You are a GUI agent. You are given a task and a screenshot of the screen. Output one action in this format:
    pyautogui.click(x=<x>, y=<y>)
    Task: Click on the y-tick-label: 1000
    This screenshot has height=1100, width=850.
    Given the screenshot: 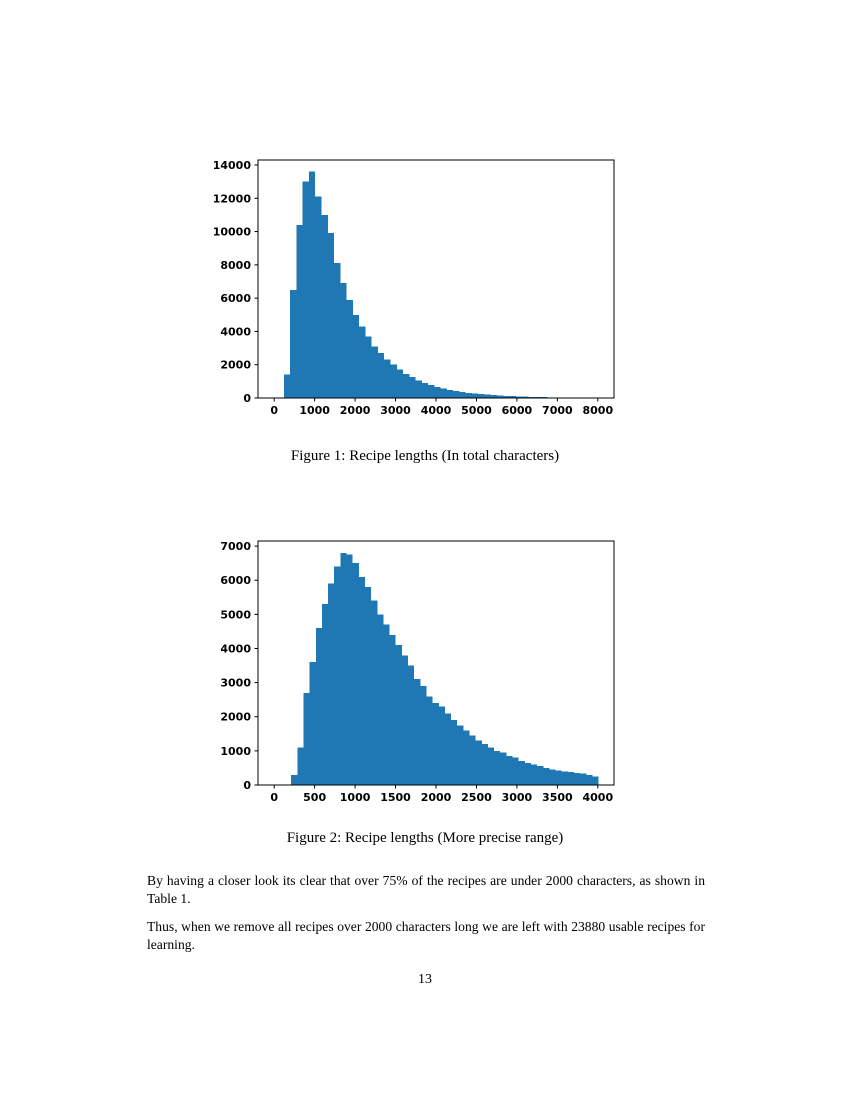 What is the action you would take?
    pyautogui.click(x=235, y=751)
    